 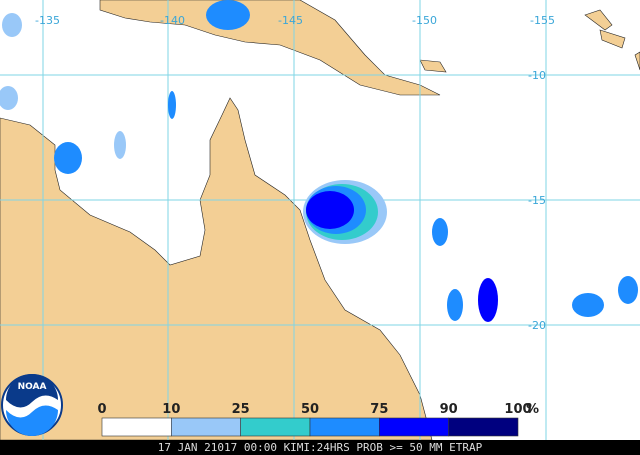 I want to click on lon-label: -140, so click(x=172, y=20).